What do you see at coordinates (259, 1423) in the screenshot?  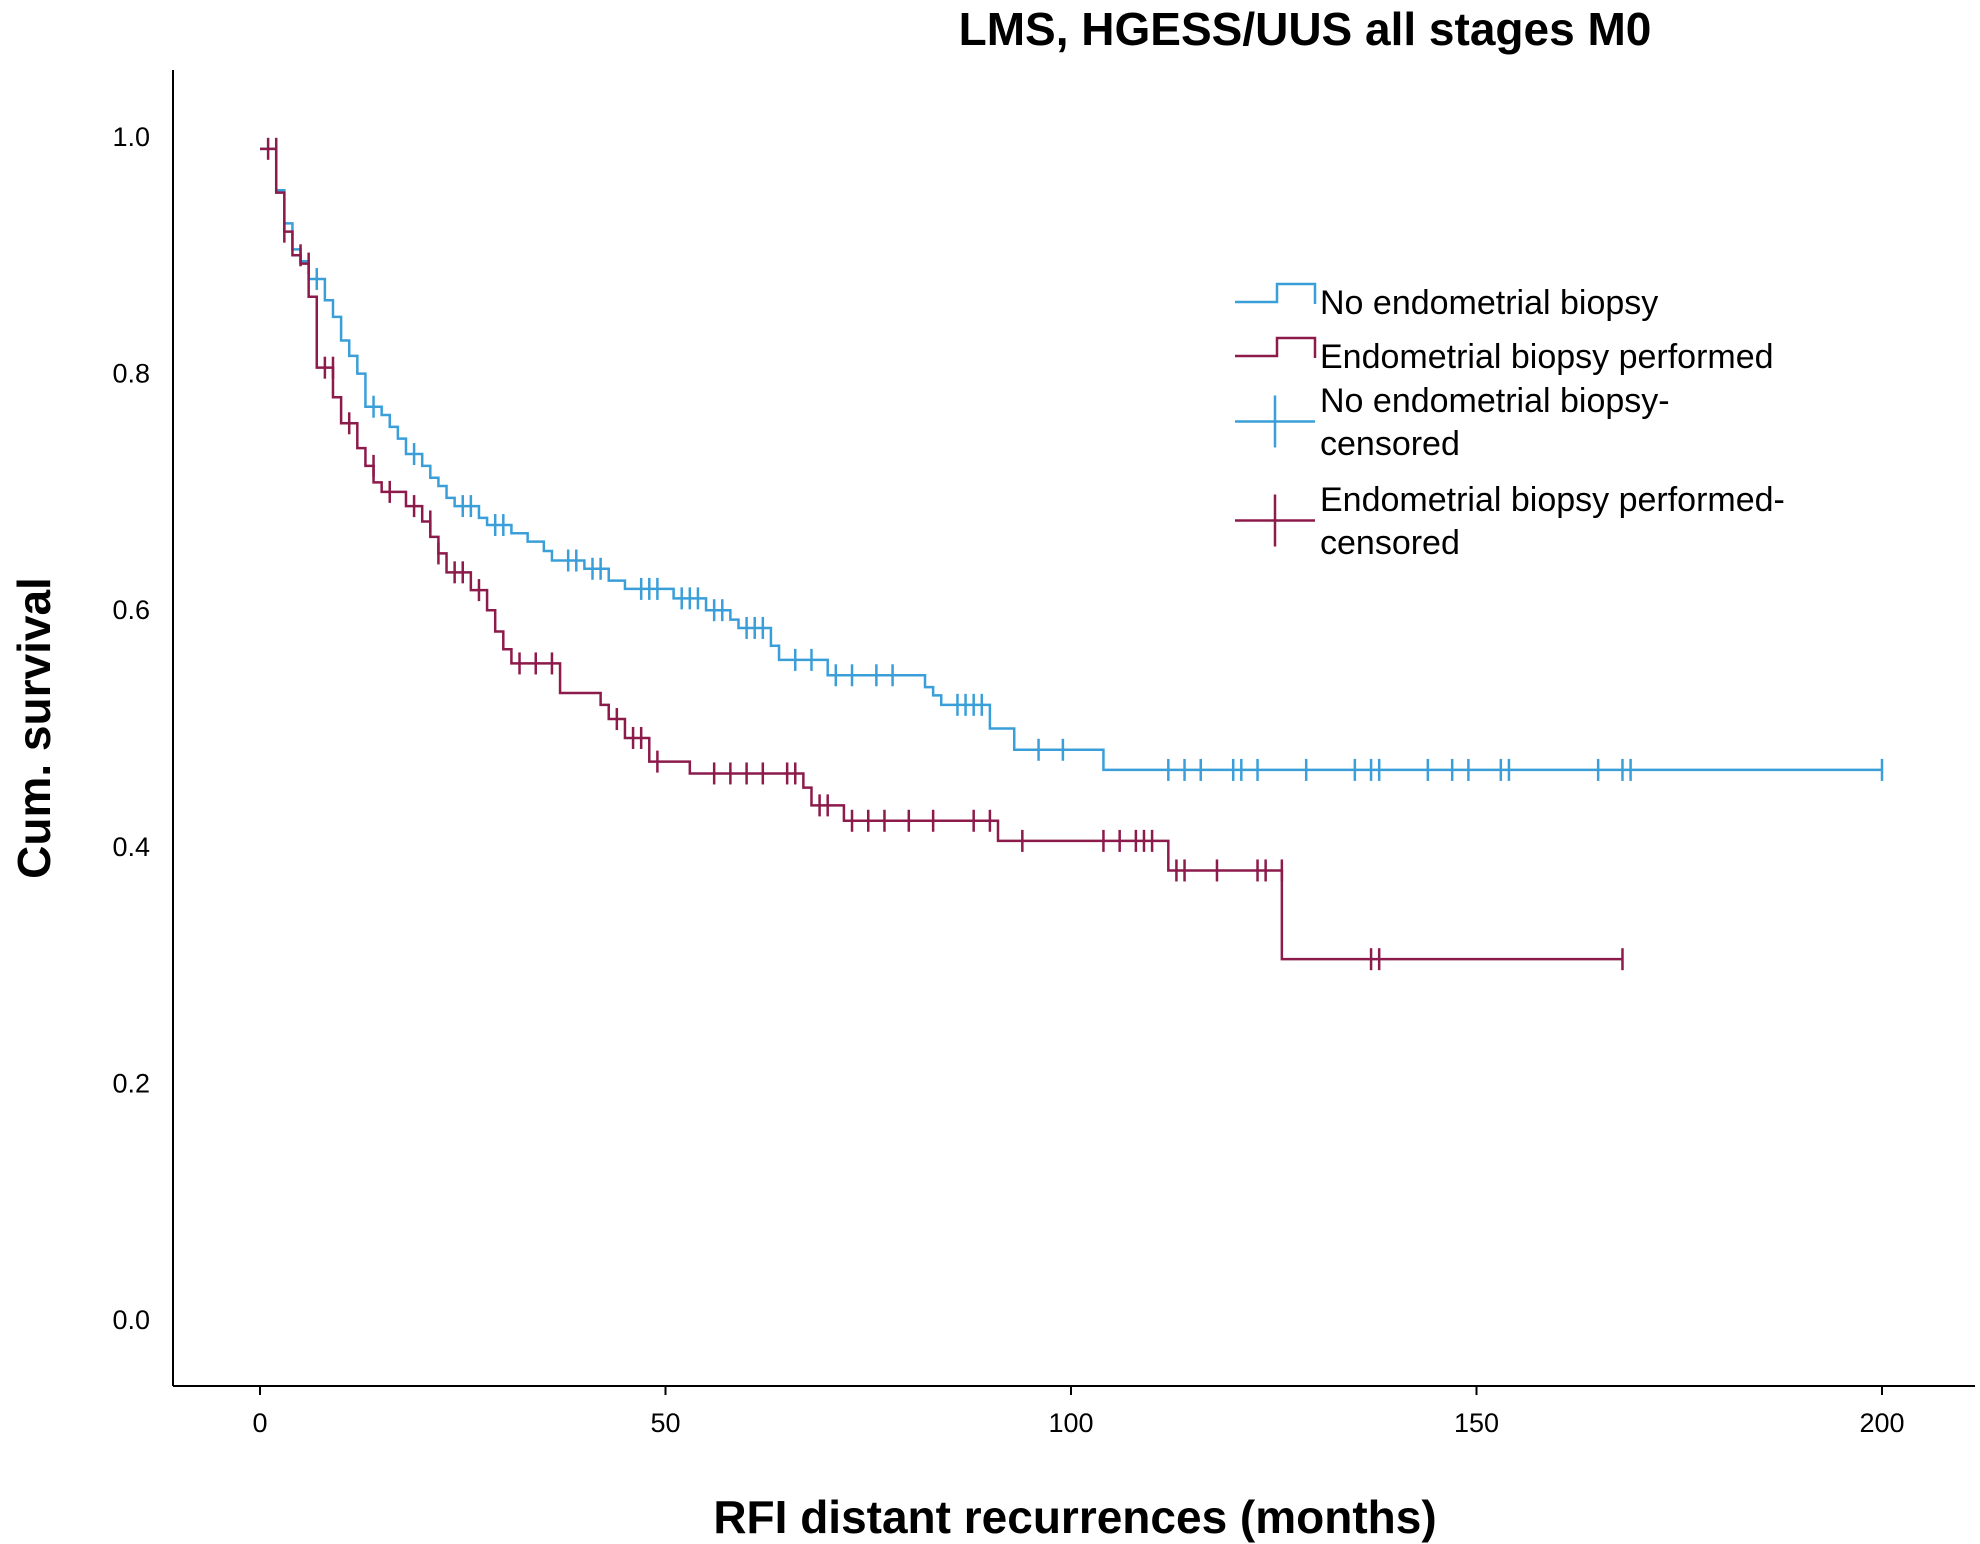 I see `x-tick-label: 0` at bounding box center [259, 1423].